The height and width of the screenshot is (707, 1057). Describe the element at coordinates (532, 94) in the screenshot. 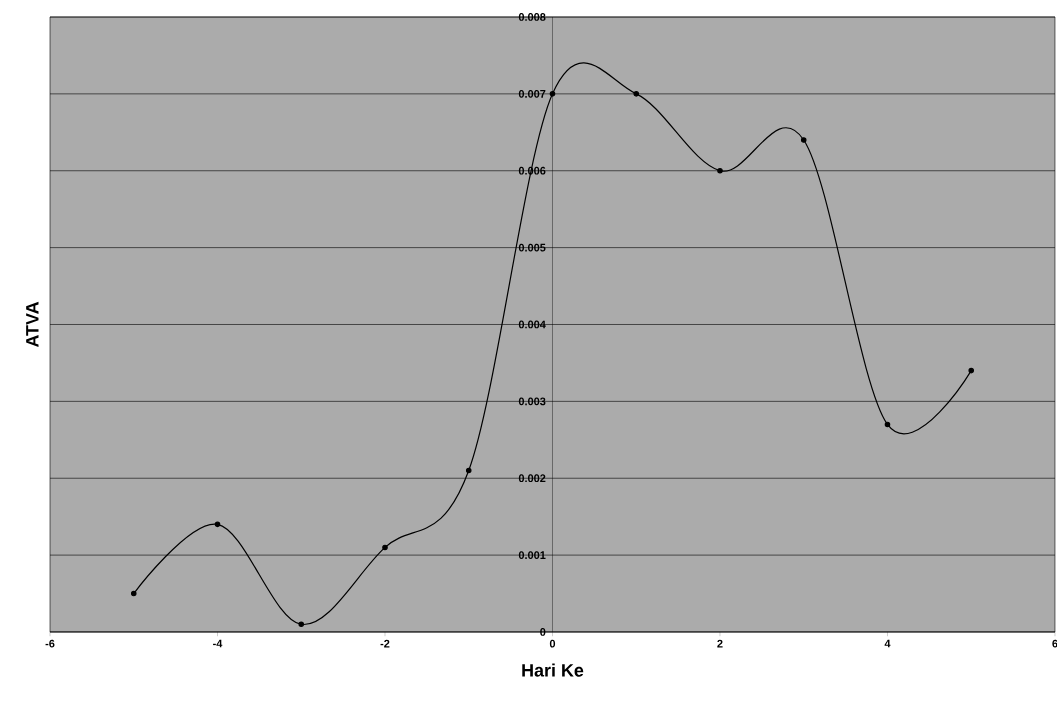

I see `y-tick-label: 0.007` at that location.